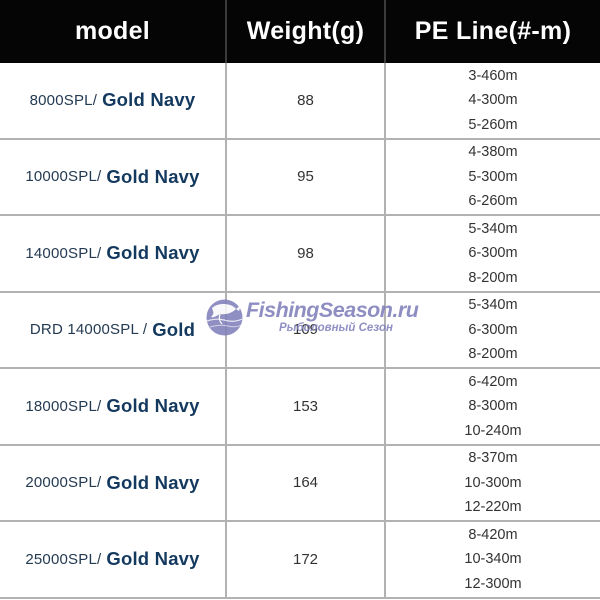  I want to click on model-cell: 14000SPL/ Gold Navy, so click(113, 253).